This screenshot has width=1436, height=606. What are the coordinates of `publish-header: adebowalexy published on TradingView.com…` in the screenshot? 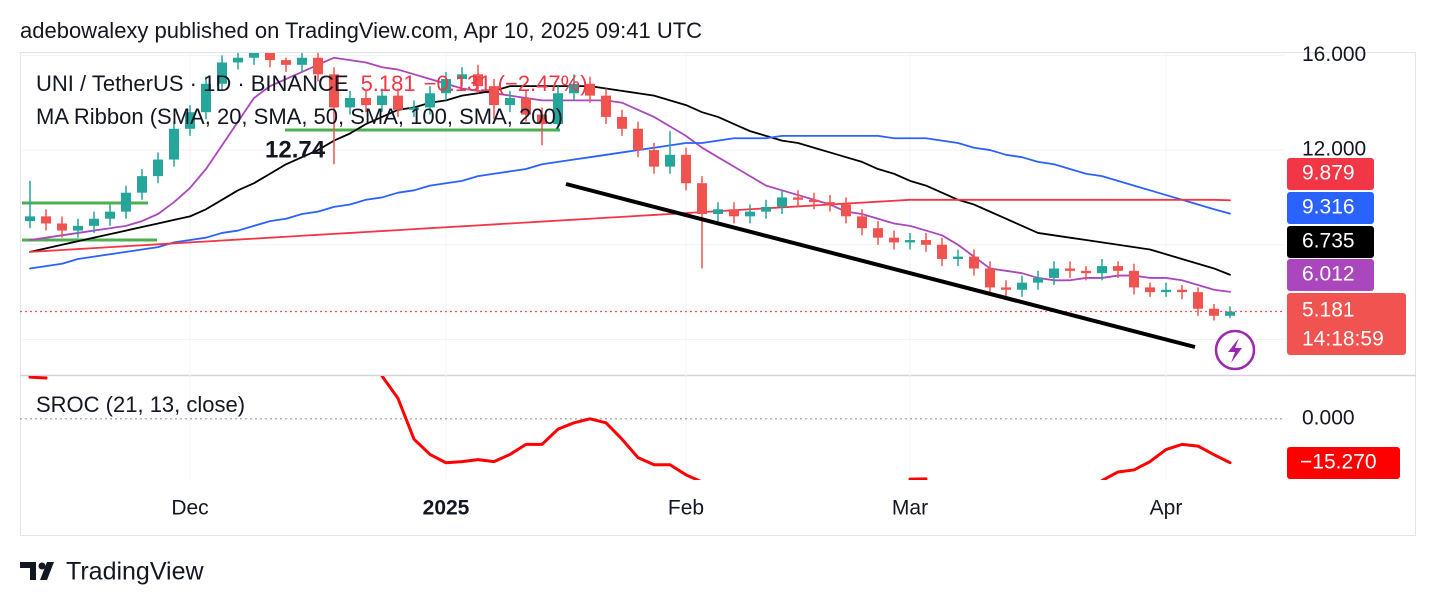 It's located at (361, 30).